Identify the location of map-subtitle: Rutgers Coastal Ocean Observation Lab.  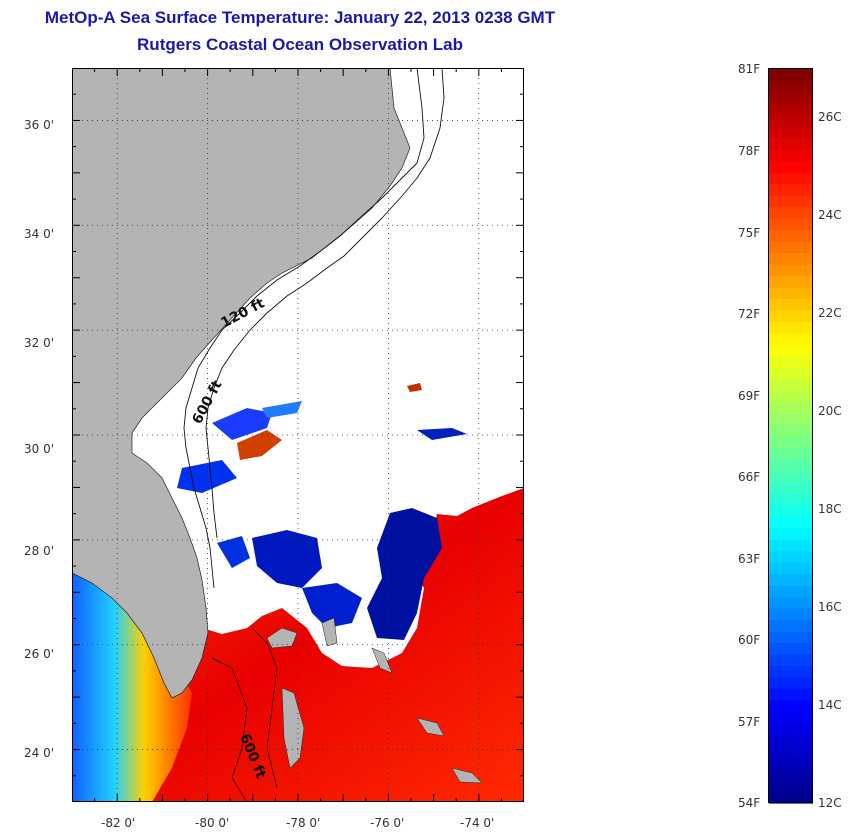
(300, 44).